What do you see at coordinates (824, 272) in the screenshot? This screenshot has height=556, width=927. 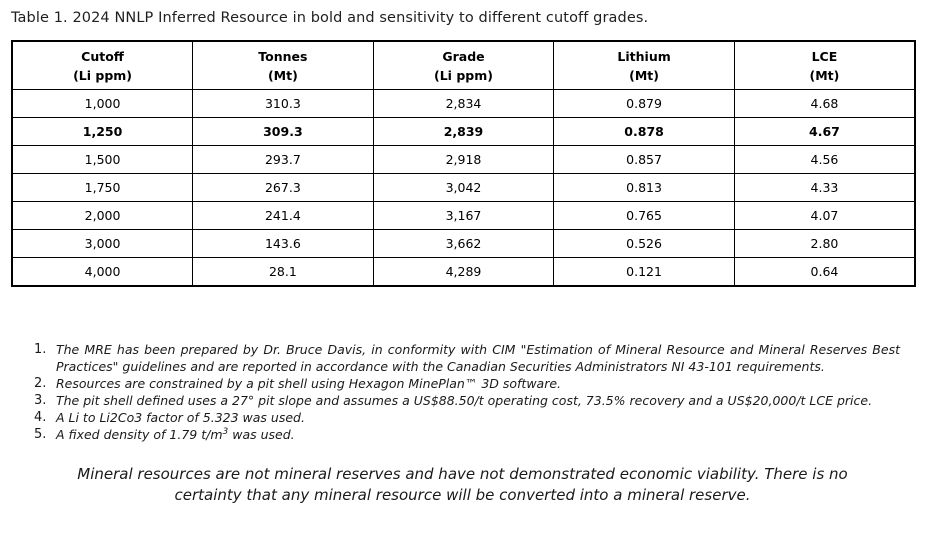 I see `table-cell: 0.64` at bounding box center [824, 272].